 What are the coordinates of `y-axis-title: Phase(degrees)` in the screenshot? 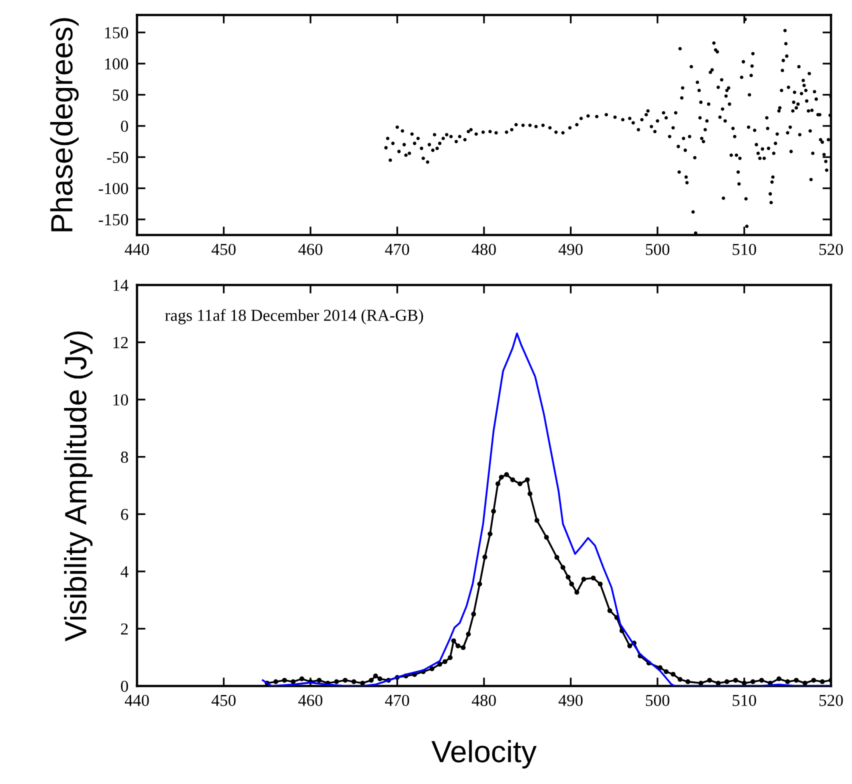 It's located at (64, 125).